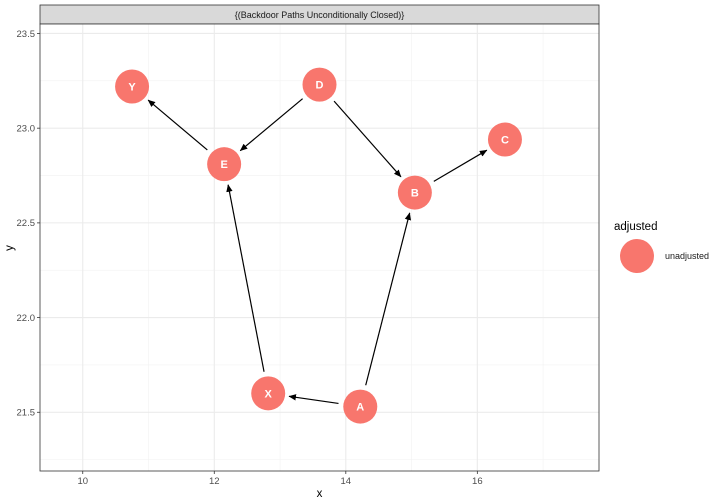  I want to click on legend-title: adjusted, so click(635, 227).